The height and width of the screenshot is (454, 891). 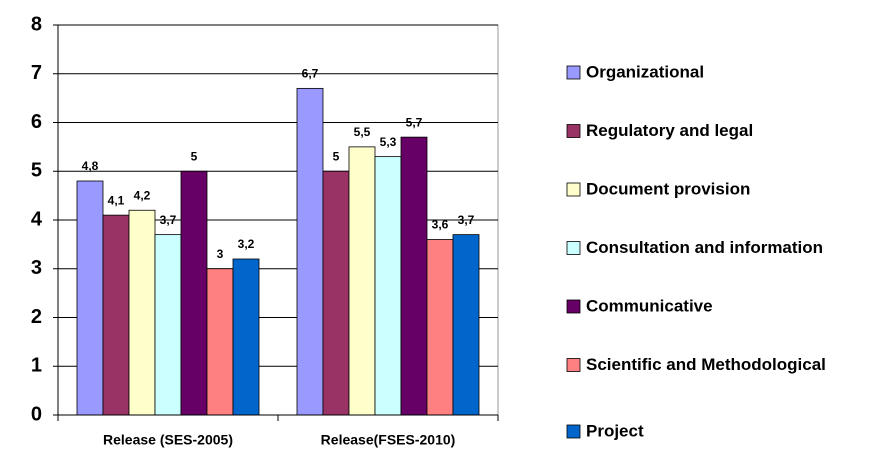 What do you see at coordinates (388, 440) in the screenshot?
I see `x-tick-label: Release(FSES-2010)` at bounding box center [388, 440].